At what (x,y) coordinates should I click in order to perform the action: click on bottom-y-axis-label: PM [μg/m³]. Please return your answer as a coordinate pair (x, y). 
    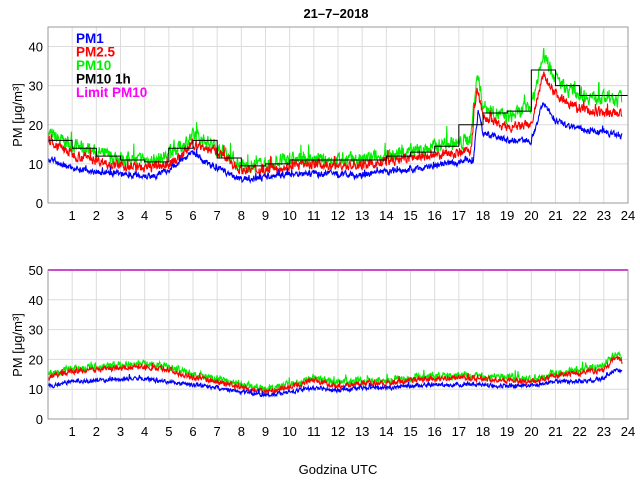
    Looking at the image, I should click on (17, 345).